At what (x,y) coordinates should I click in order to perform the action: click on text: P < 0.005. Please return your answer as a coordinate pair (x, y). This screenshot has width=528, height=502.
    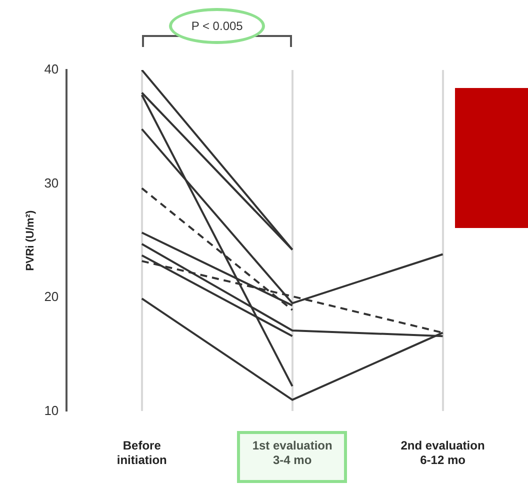
    Looking at the image, I should click on (217, 26).